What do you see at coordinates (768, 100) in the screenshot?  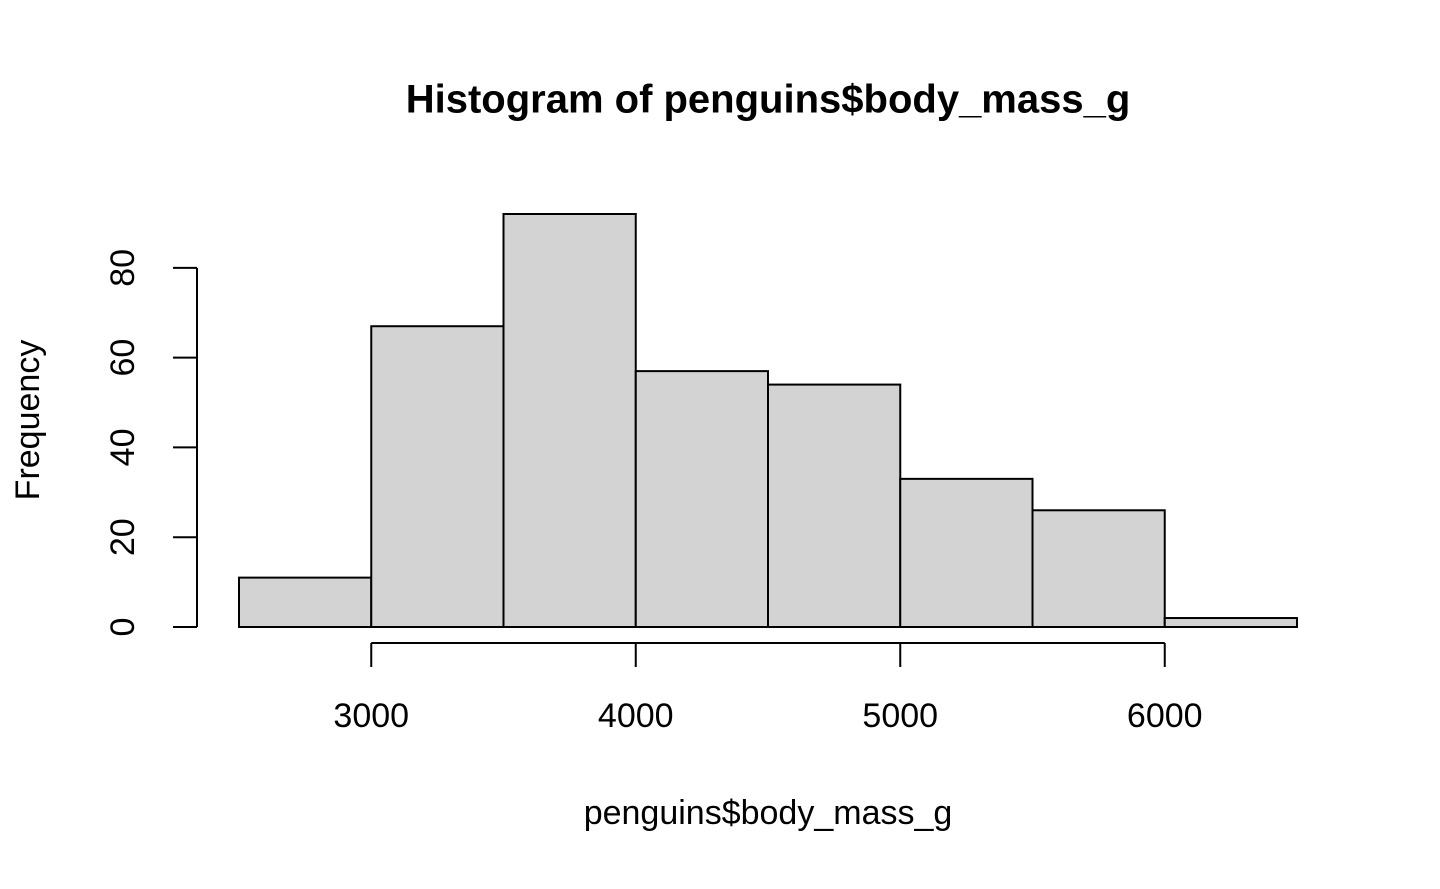 I see `chart-title: Histogram of penguins$body_mass_g` at bounding box center [768, 100].